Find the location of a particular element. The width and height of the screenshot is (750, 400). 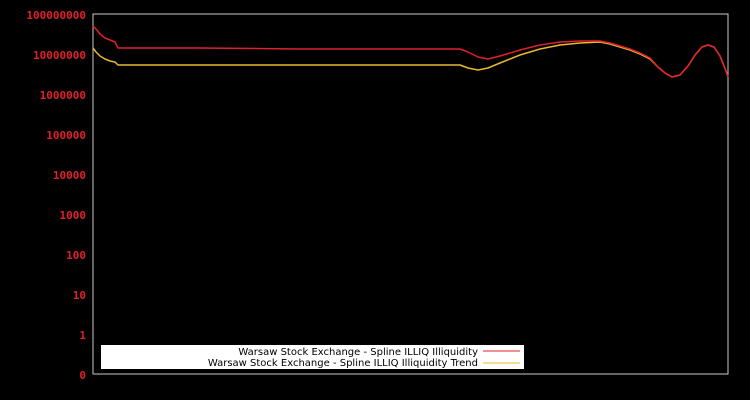

y-tick-label: 10000000 is located at coordinates (59, 55).